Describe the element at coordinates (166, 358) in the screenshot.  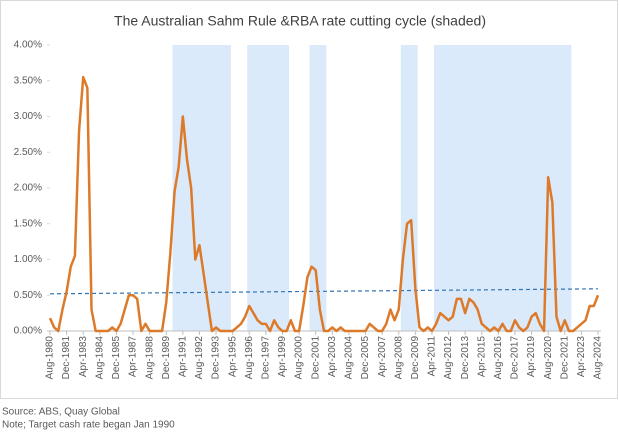
I see `x-tick-label: Dec-1989` at that location.